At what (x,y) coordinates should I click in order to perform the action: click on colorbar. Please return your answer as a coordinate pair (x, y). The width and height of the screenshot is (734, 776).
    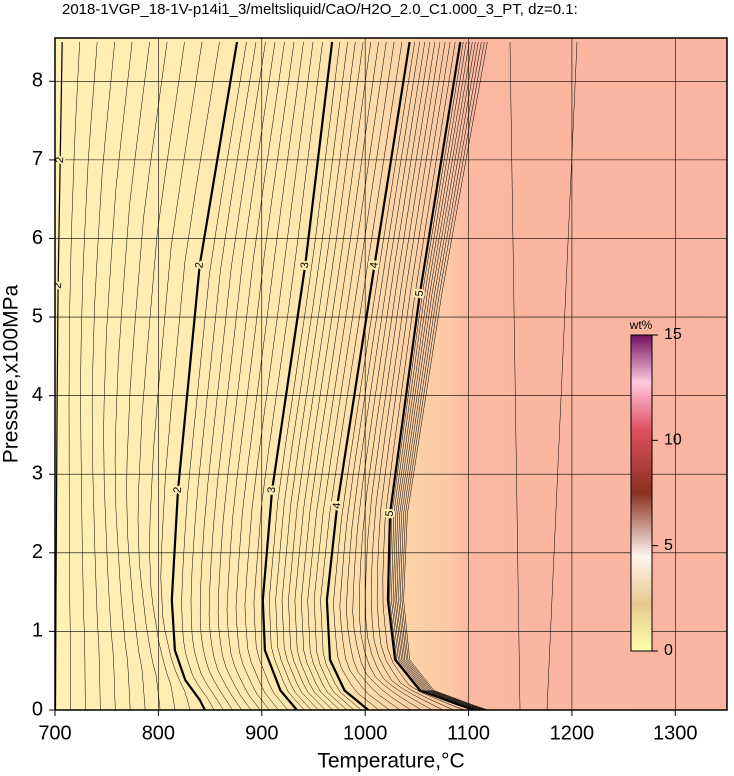
    Looking at the image, I should click on (641, 493).